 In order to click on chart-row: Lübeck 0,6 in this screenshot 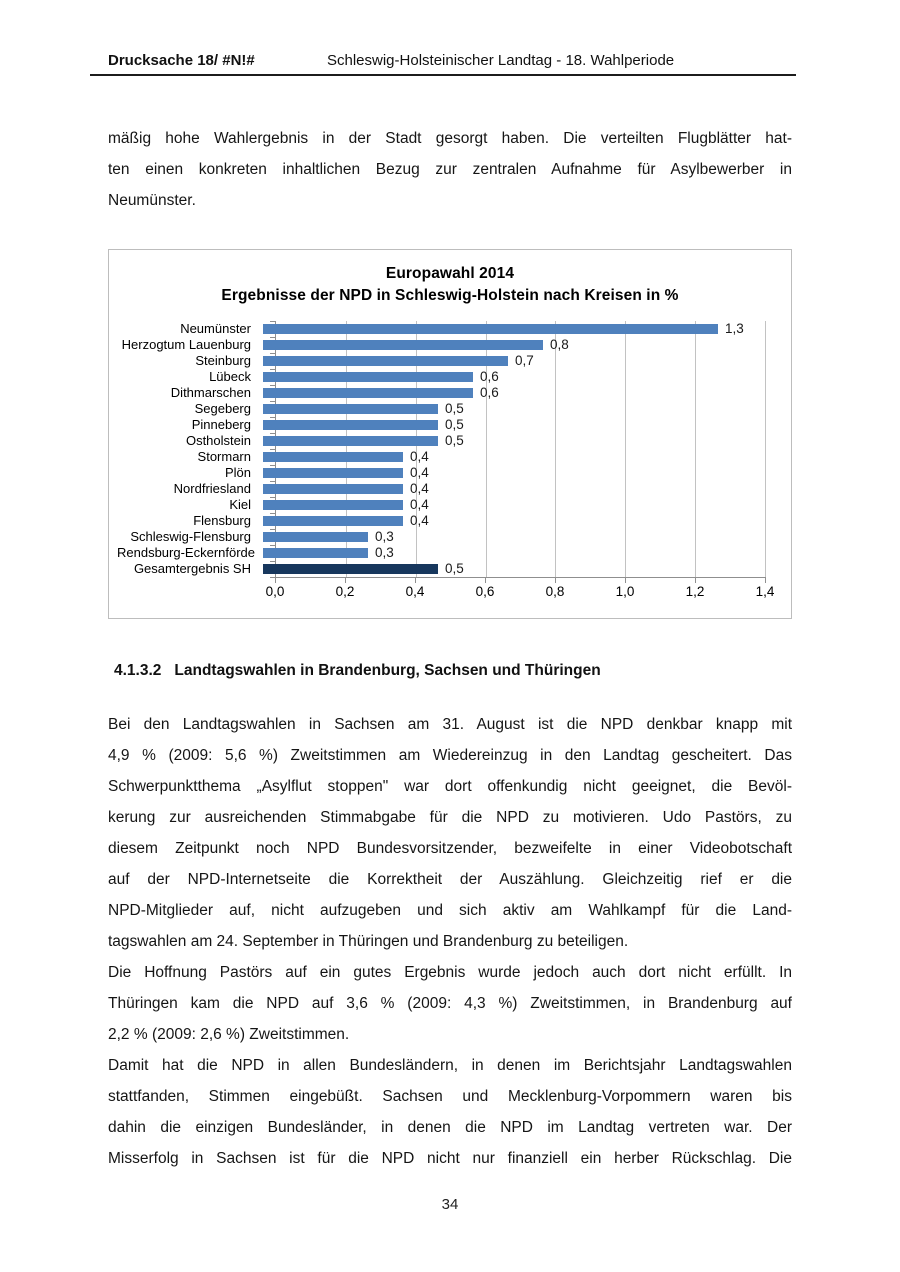, I will do `click(450, 377)`.